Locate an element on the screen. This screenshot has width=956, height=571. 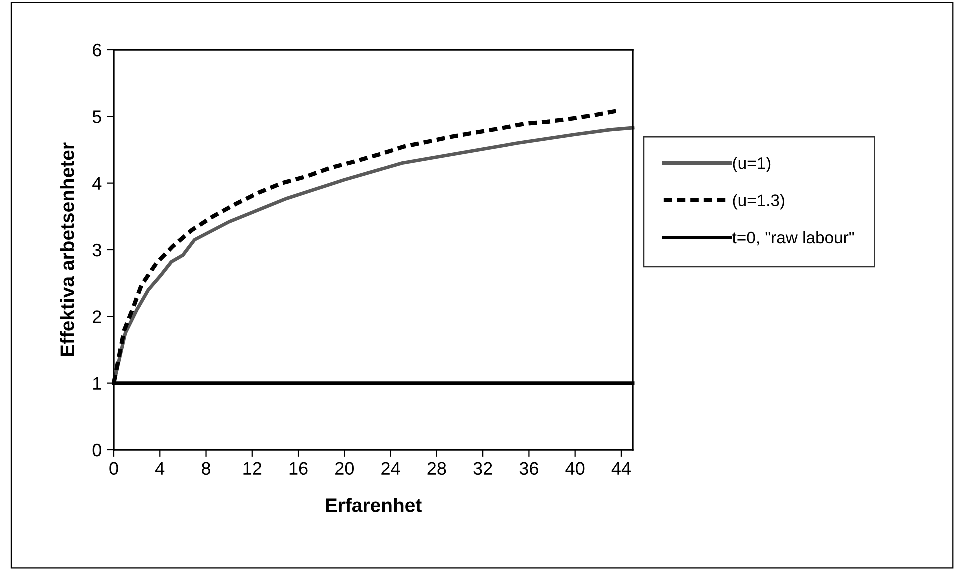
legend-label: t=0, "raw labour" is located at coordinates (793, 238).